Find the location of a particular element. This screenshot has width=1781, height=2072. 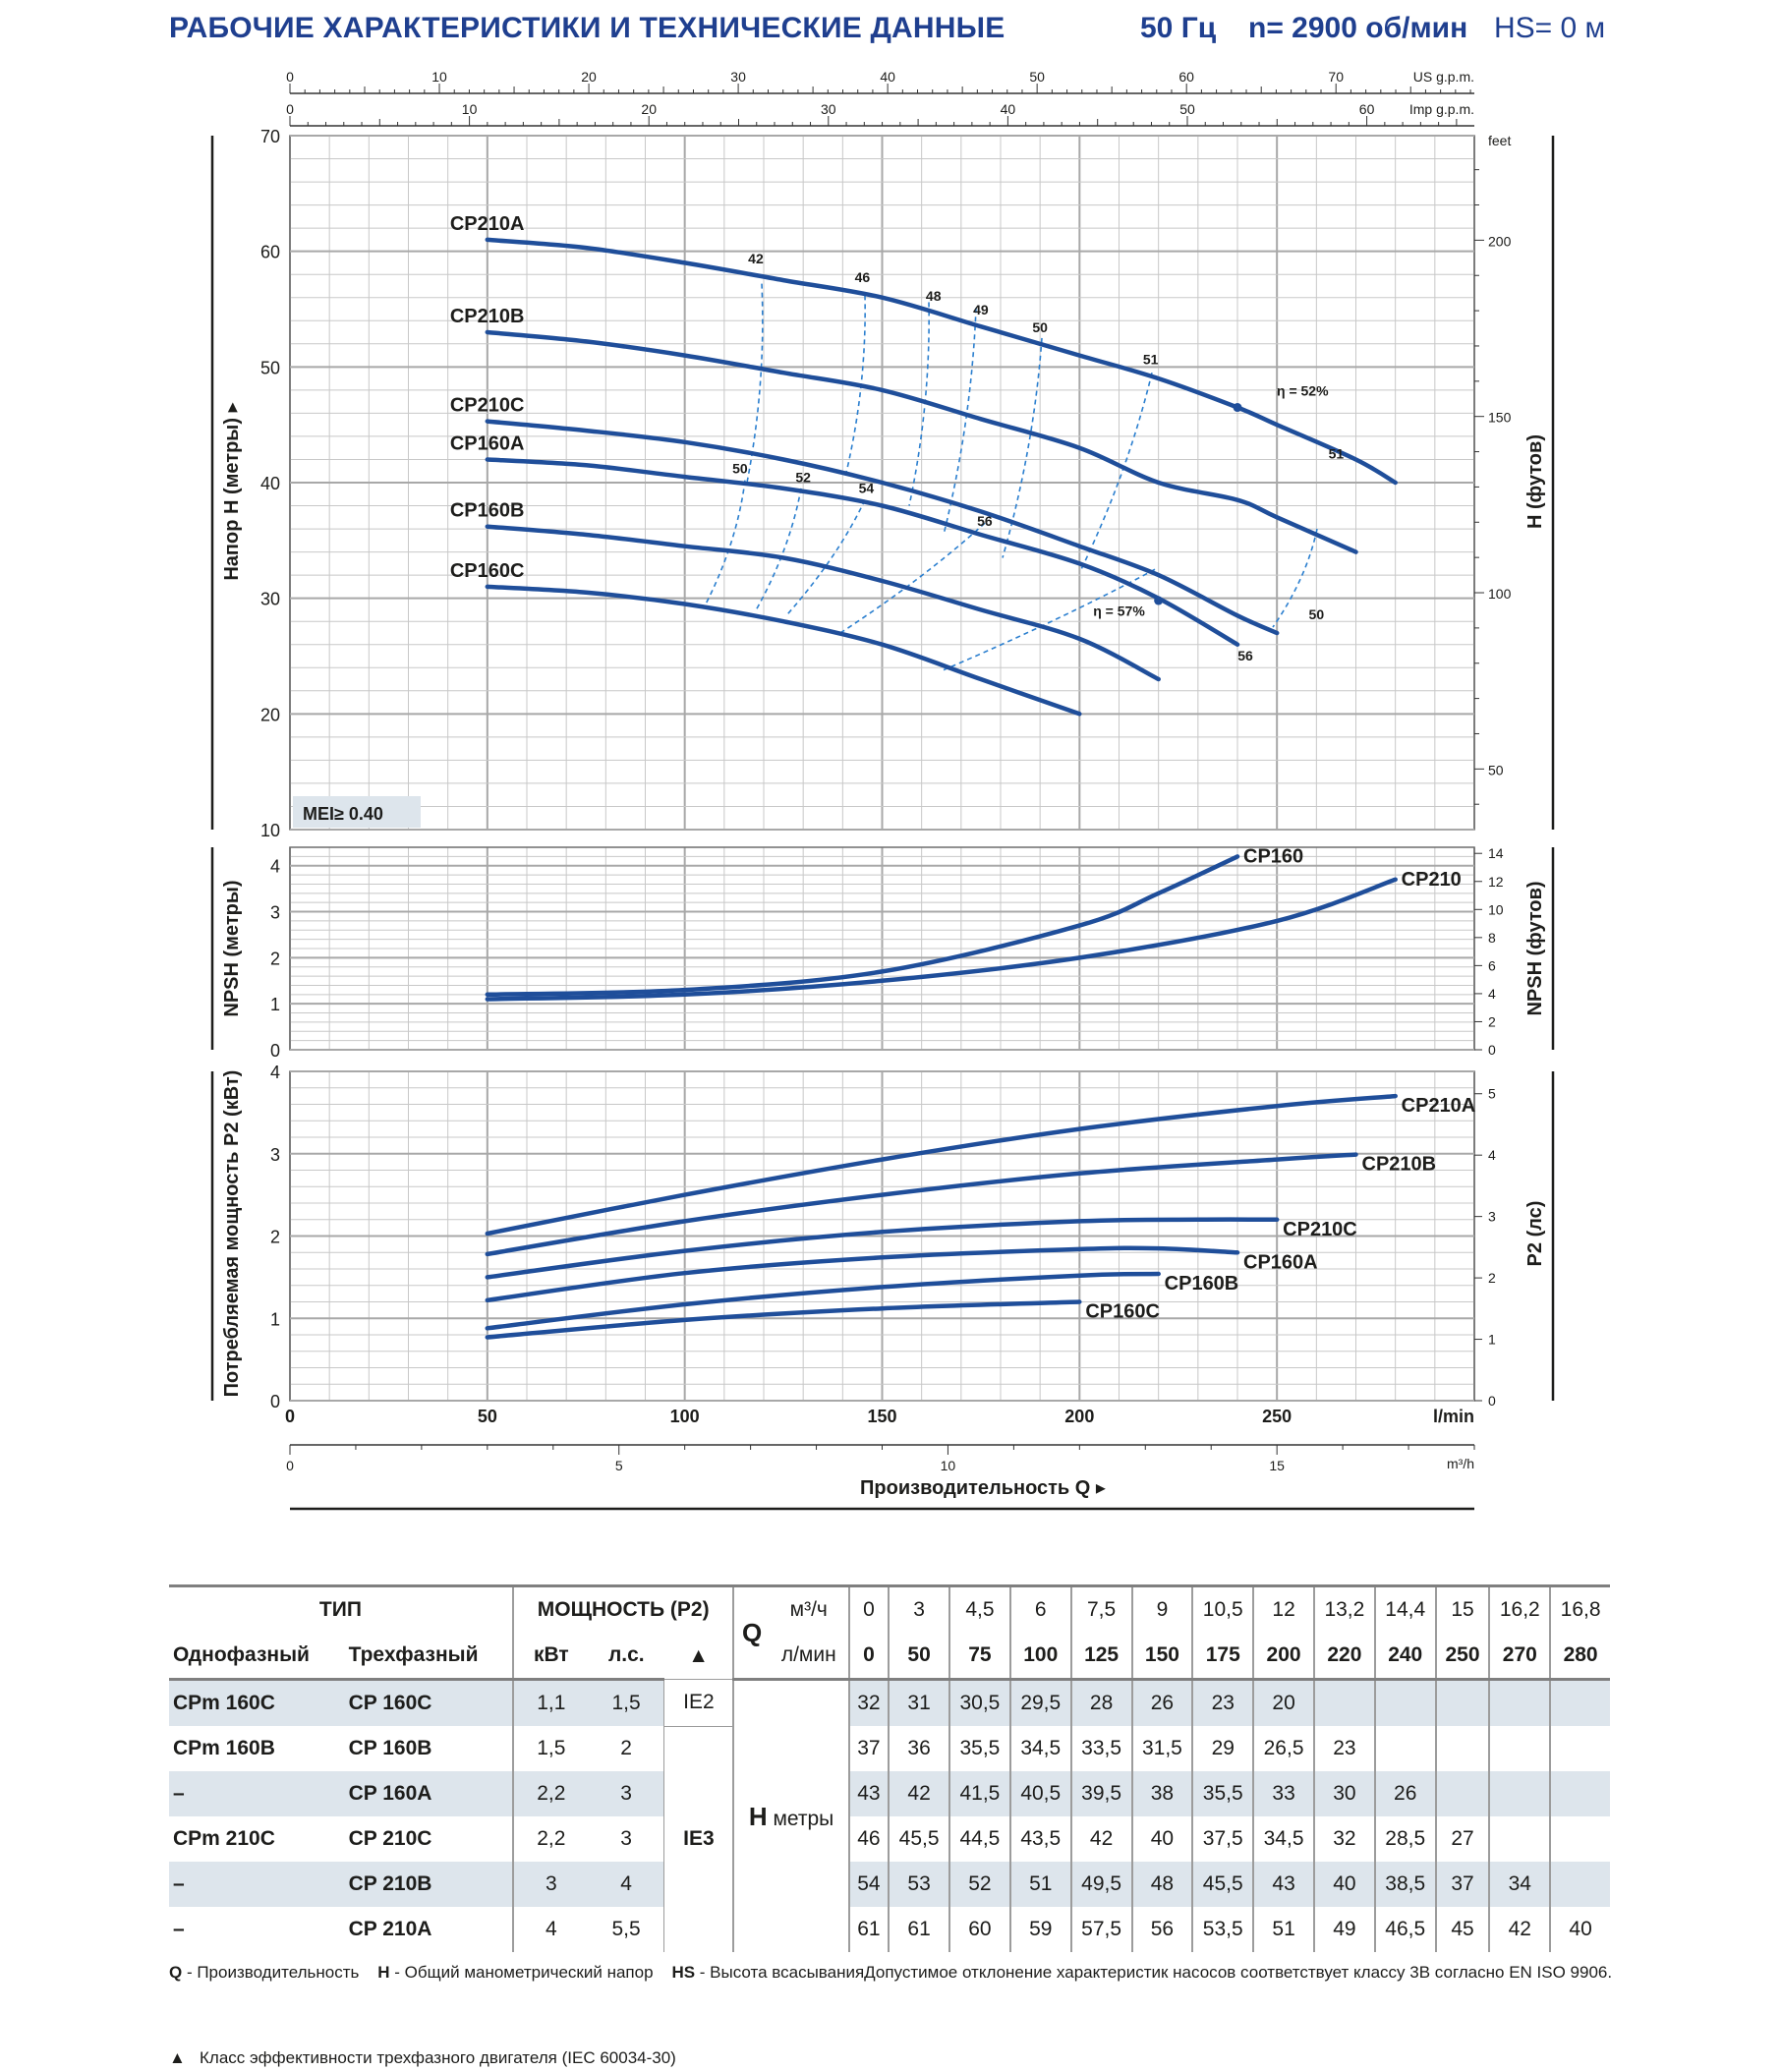

ie-class-ie2: IE2 is located at coordinates (698, 1703).